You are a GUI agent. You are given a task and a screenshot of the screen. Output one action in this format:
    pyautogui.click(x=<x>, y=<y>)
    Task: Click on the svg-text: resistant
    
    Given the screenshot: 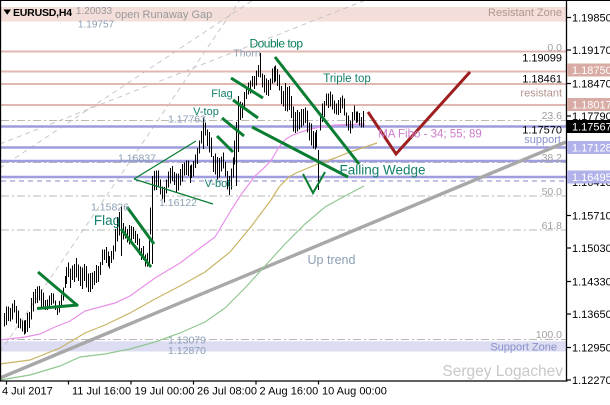 What is the action you would take?
    pyautogui.click(x=541, y=94)
    